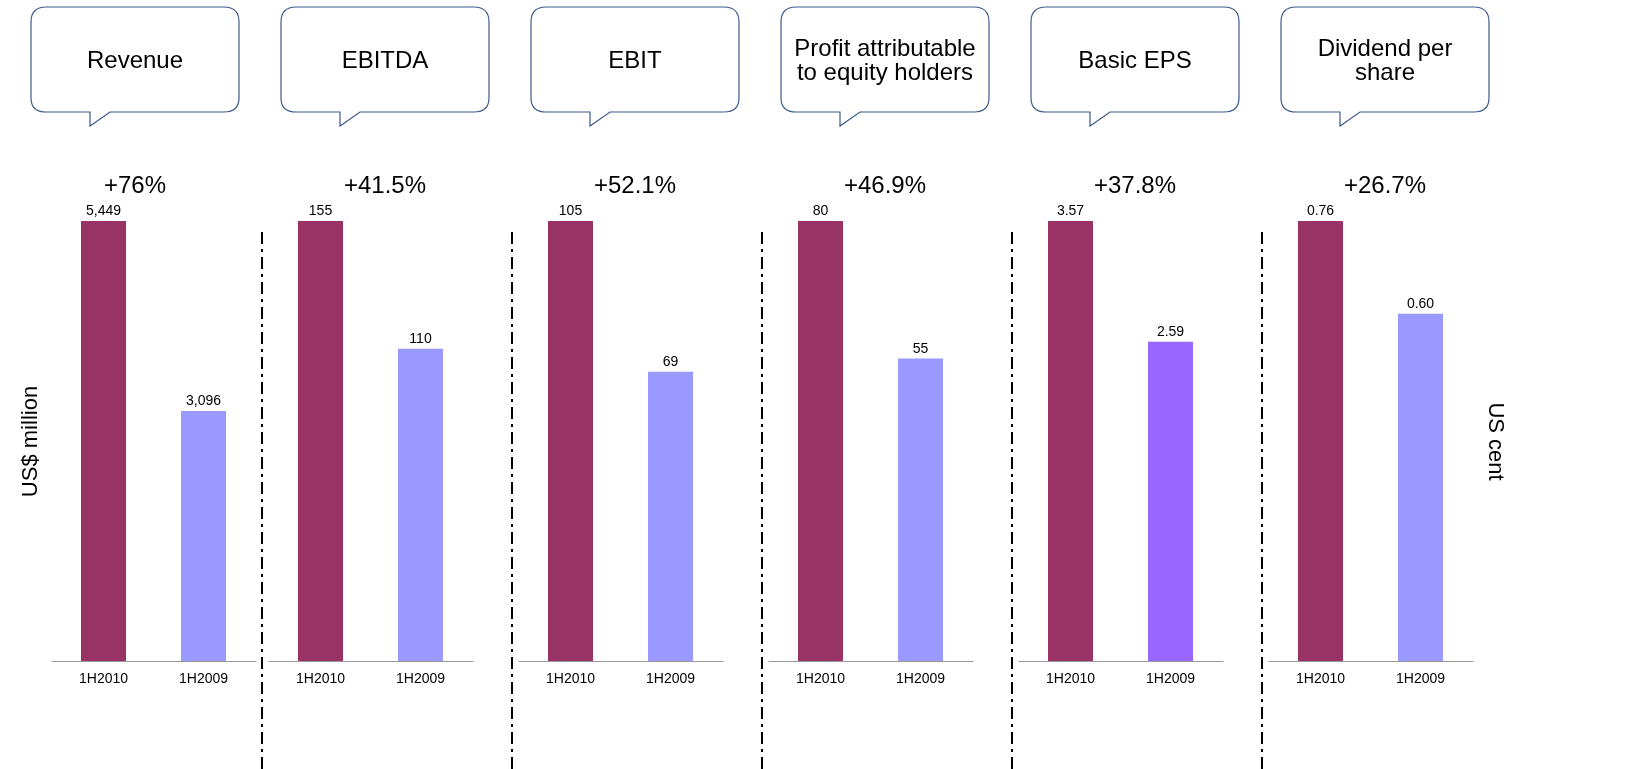  I want to click on data-label: 105, so click(570, 210).